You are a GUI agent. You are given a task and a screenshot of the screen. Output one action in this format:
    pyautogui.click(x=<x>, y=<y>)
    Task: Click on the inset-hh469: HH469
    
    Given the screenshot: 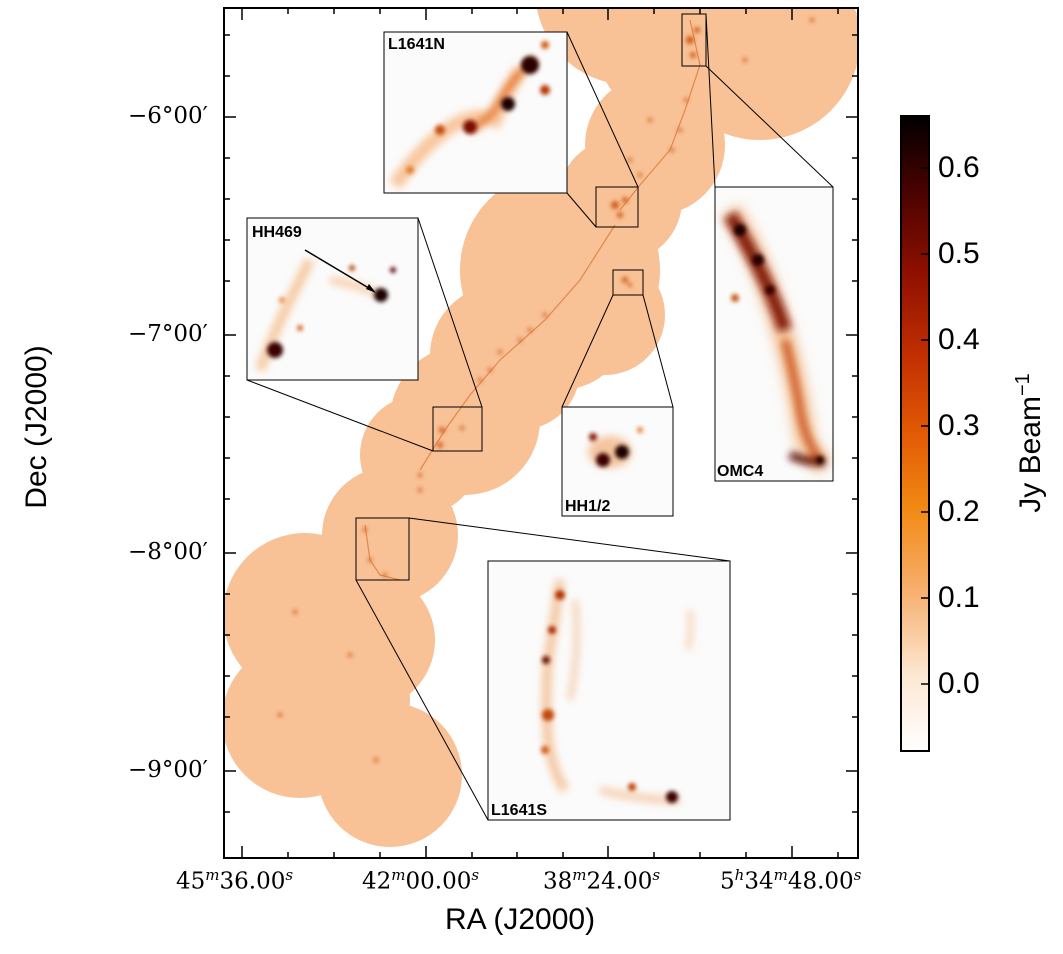 What is the action you would take?
    pyautogui.click(x=332, y=299)
    